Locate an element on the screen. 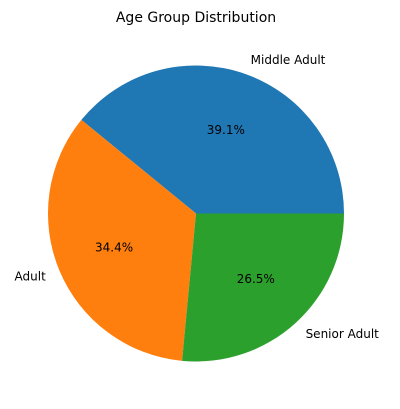  pie-label-adult: Adult is located at coordinates (31, 276).